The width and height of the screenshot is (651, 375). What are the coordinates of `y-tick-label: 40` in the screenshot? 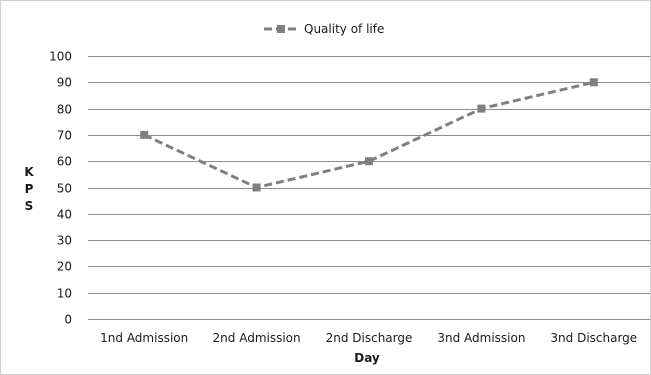 It's located at (64, 215).